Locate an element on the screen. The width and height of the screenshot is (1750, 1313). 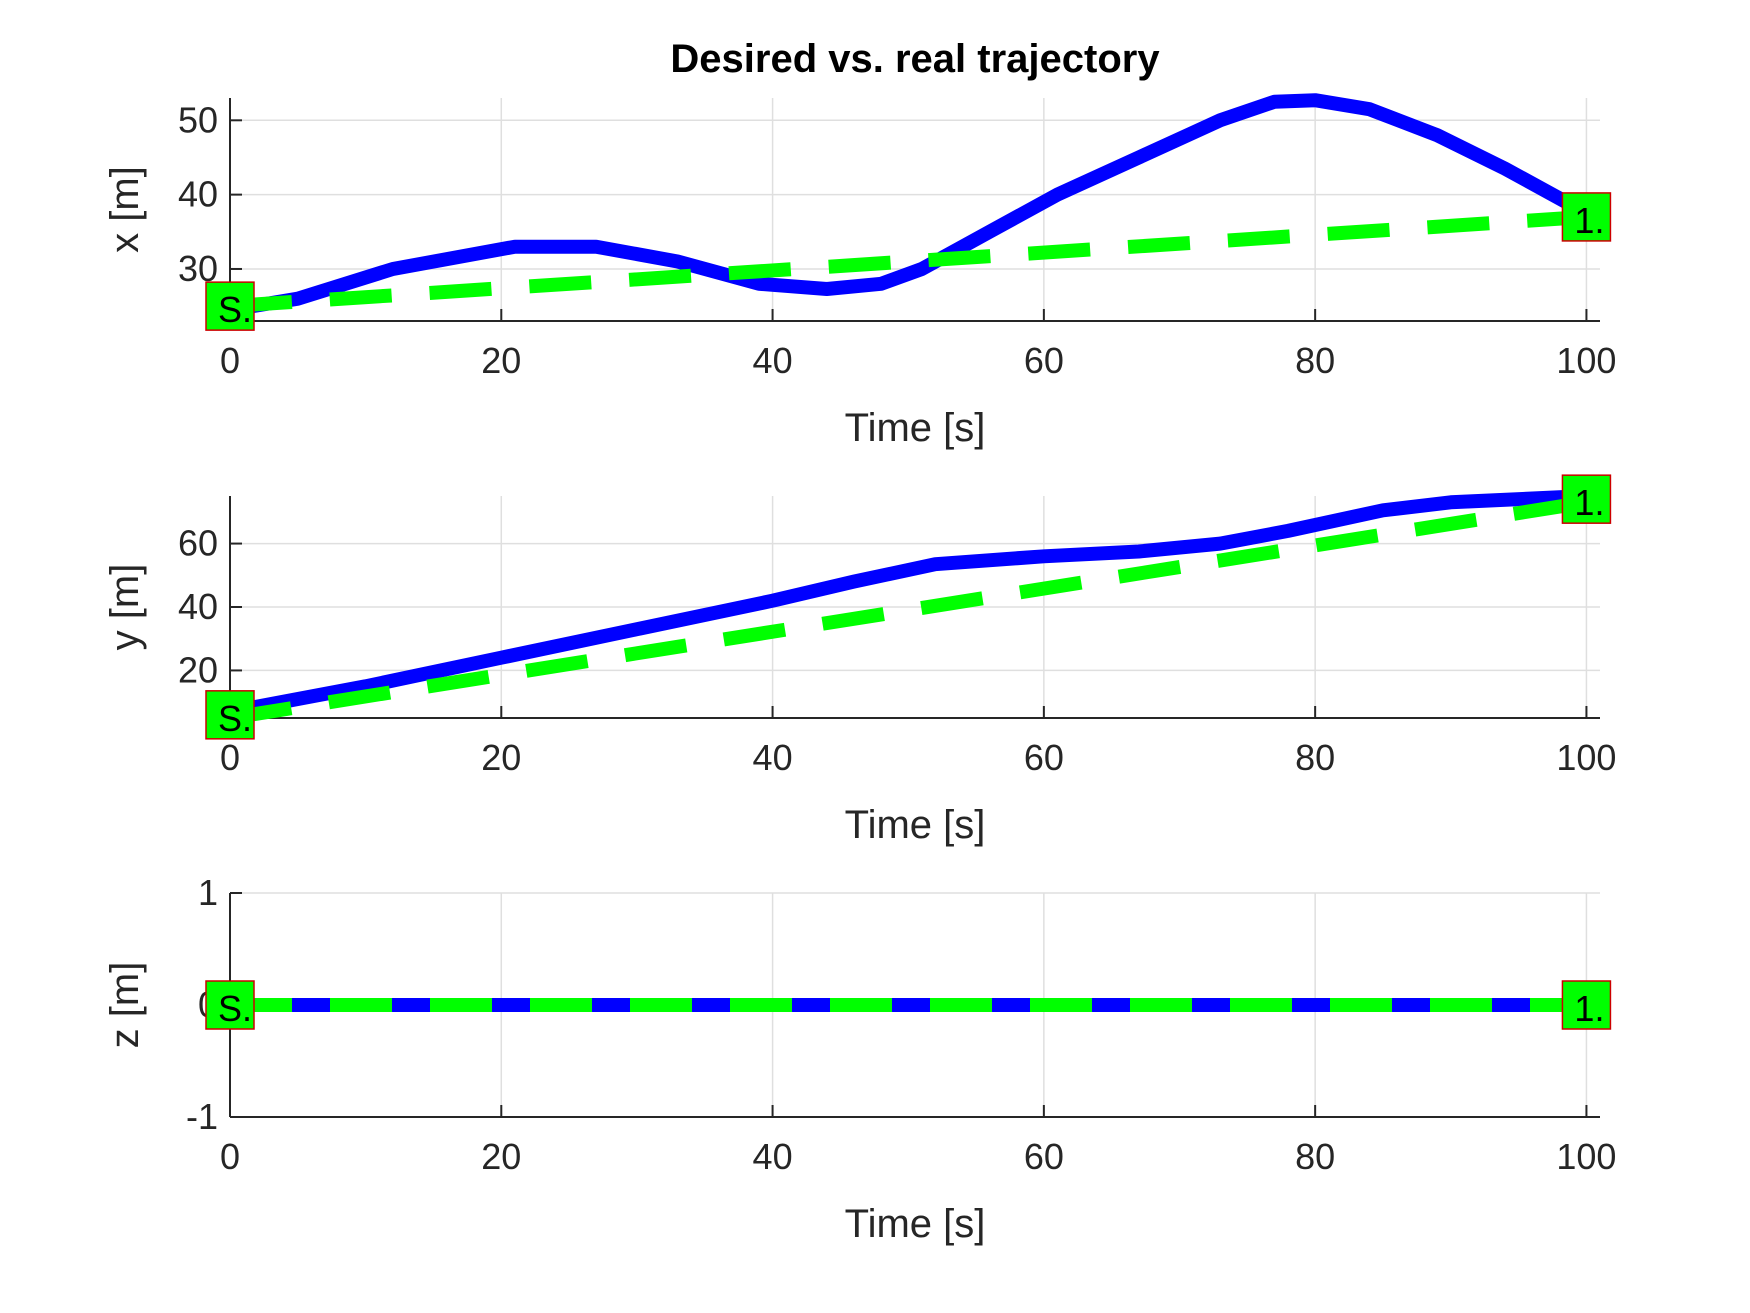
y-tick-label: 1 is located at coordinates (208, 892).